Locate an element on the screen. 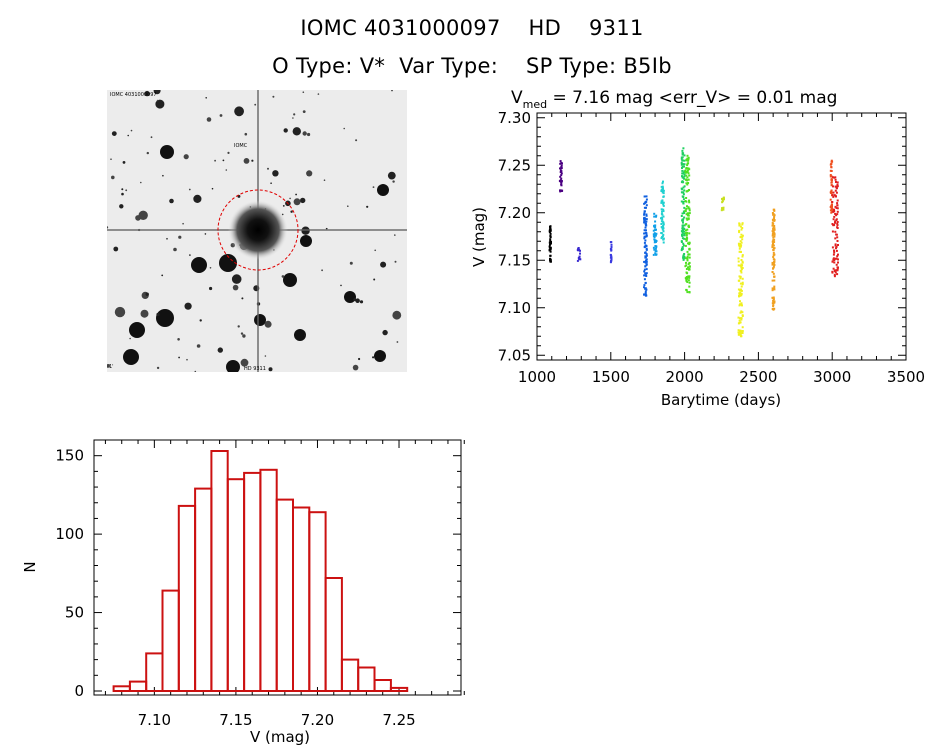 The image size is (944, 747). lc-xtick-label: 1000 is located at coordinates (537, 377).